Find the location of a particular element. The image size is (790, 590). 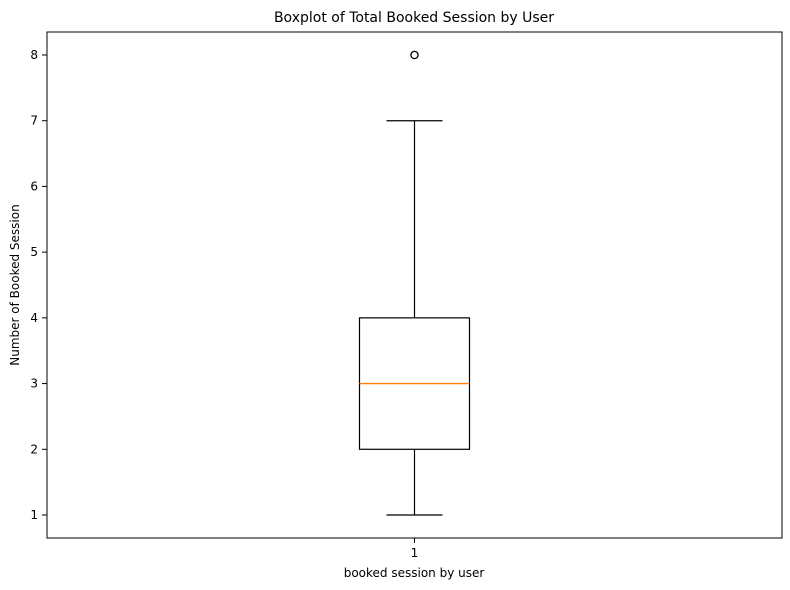

y-tick-label: 1 is located at coordinates (34, 515).